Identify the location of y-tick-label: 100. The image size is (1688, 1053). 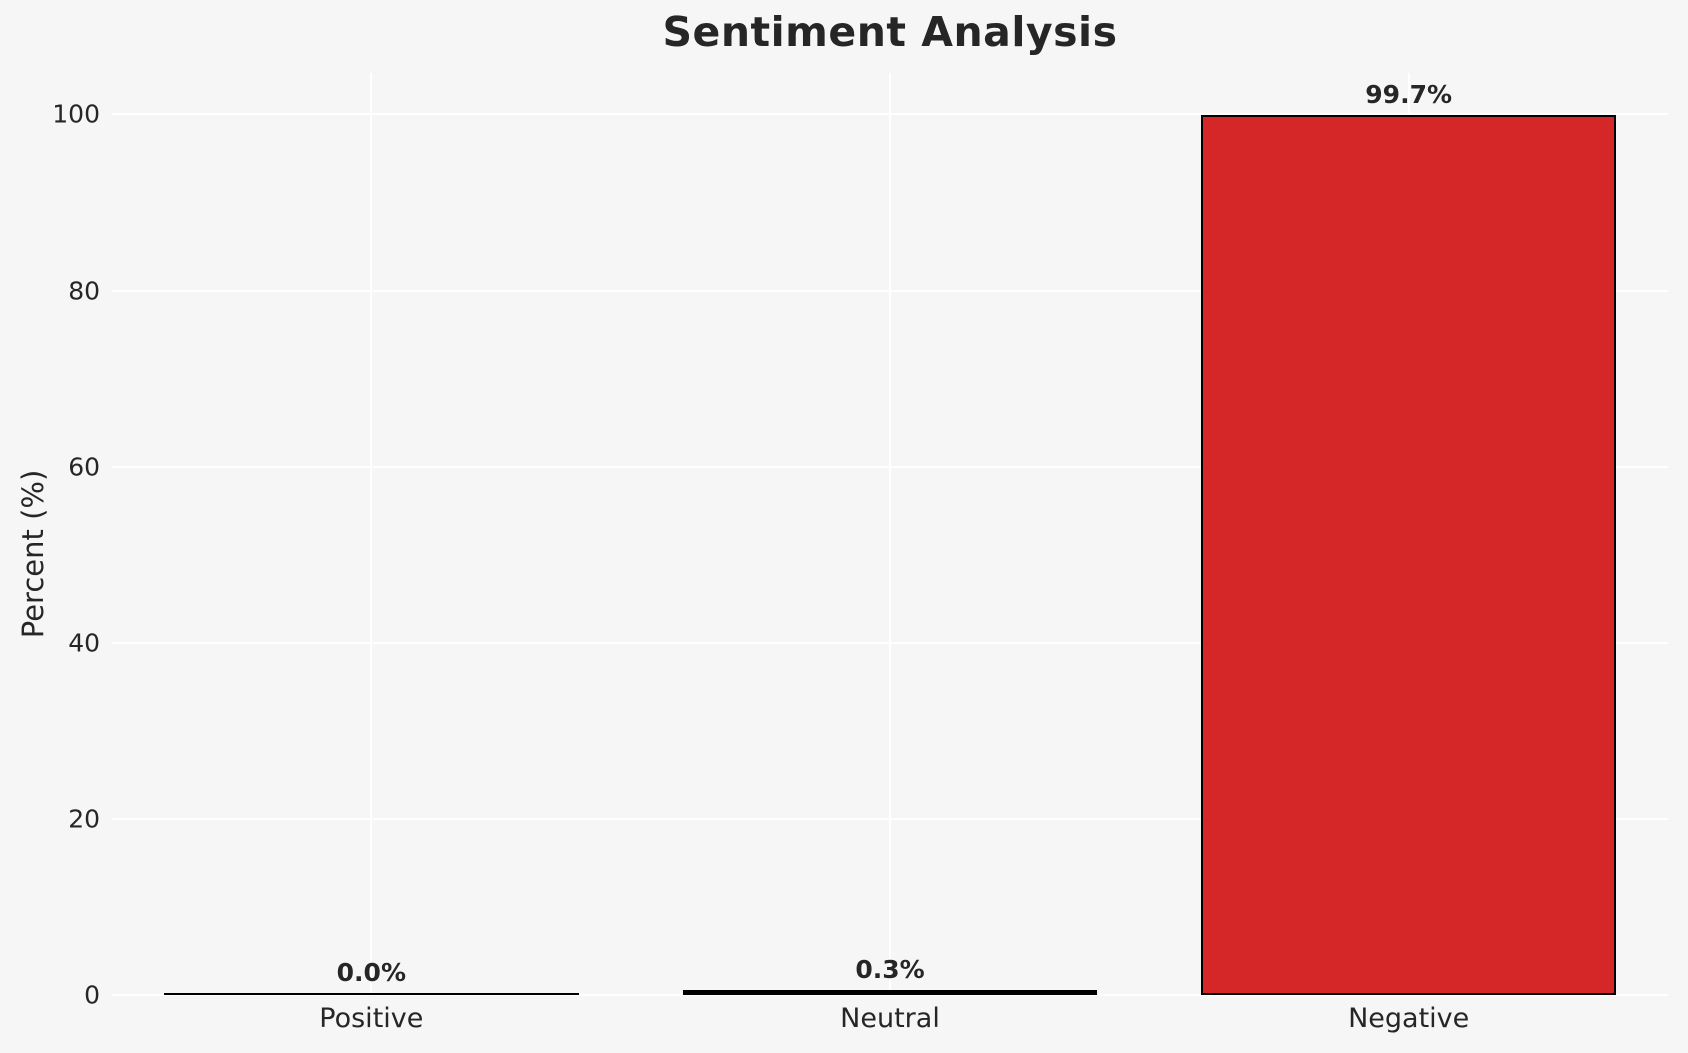
(76, 114).